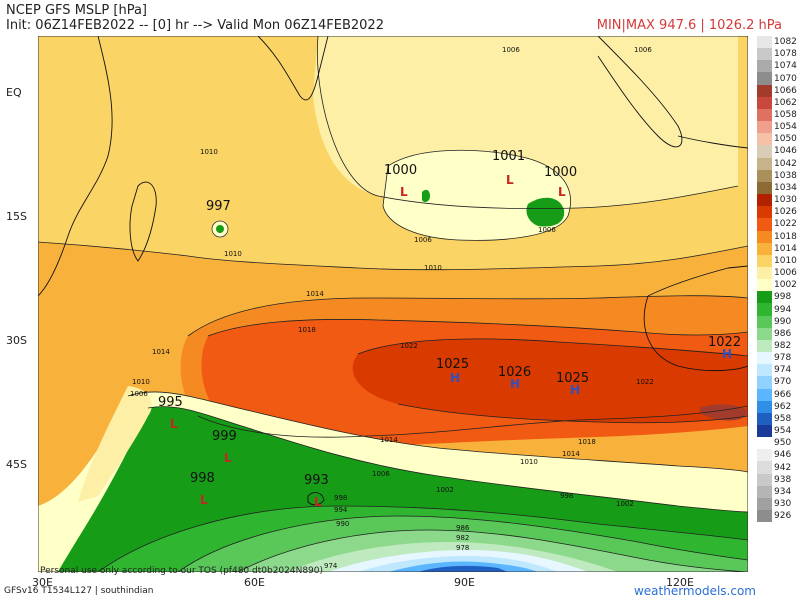  Describe the element at coordinates (783, 394) in the screenshot. I see `legend-label: 966` at that location.